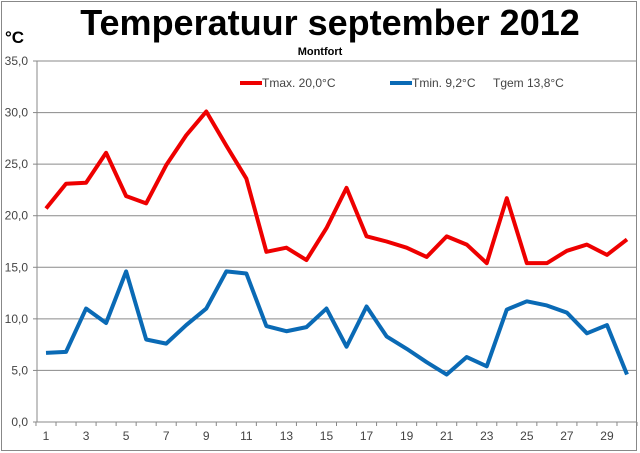 The height and width of the screenshot is (453, 640). What do you see at coordinates (126, 436) in the screenshot?
I see `x-tick-label: 5` at bounding box center [126, 436].